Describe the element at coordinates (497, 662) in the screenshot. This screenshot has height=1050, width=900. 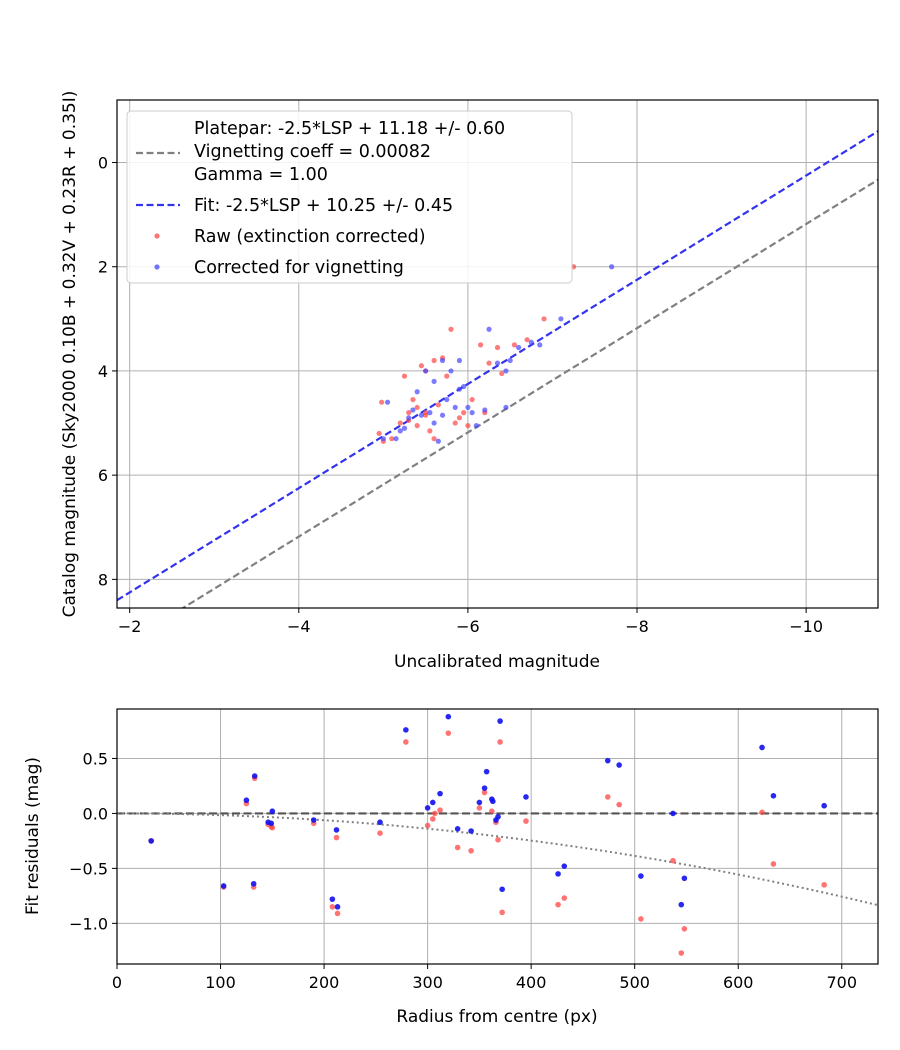
I see `top-x-axis-label: Uncalibrated magnitude` at that location.